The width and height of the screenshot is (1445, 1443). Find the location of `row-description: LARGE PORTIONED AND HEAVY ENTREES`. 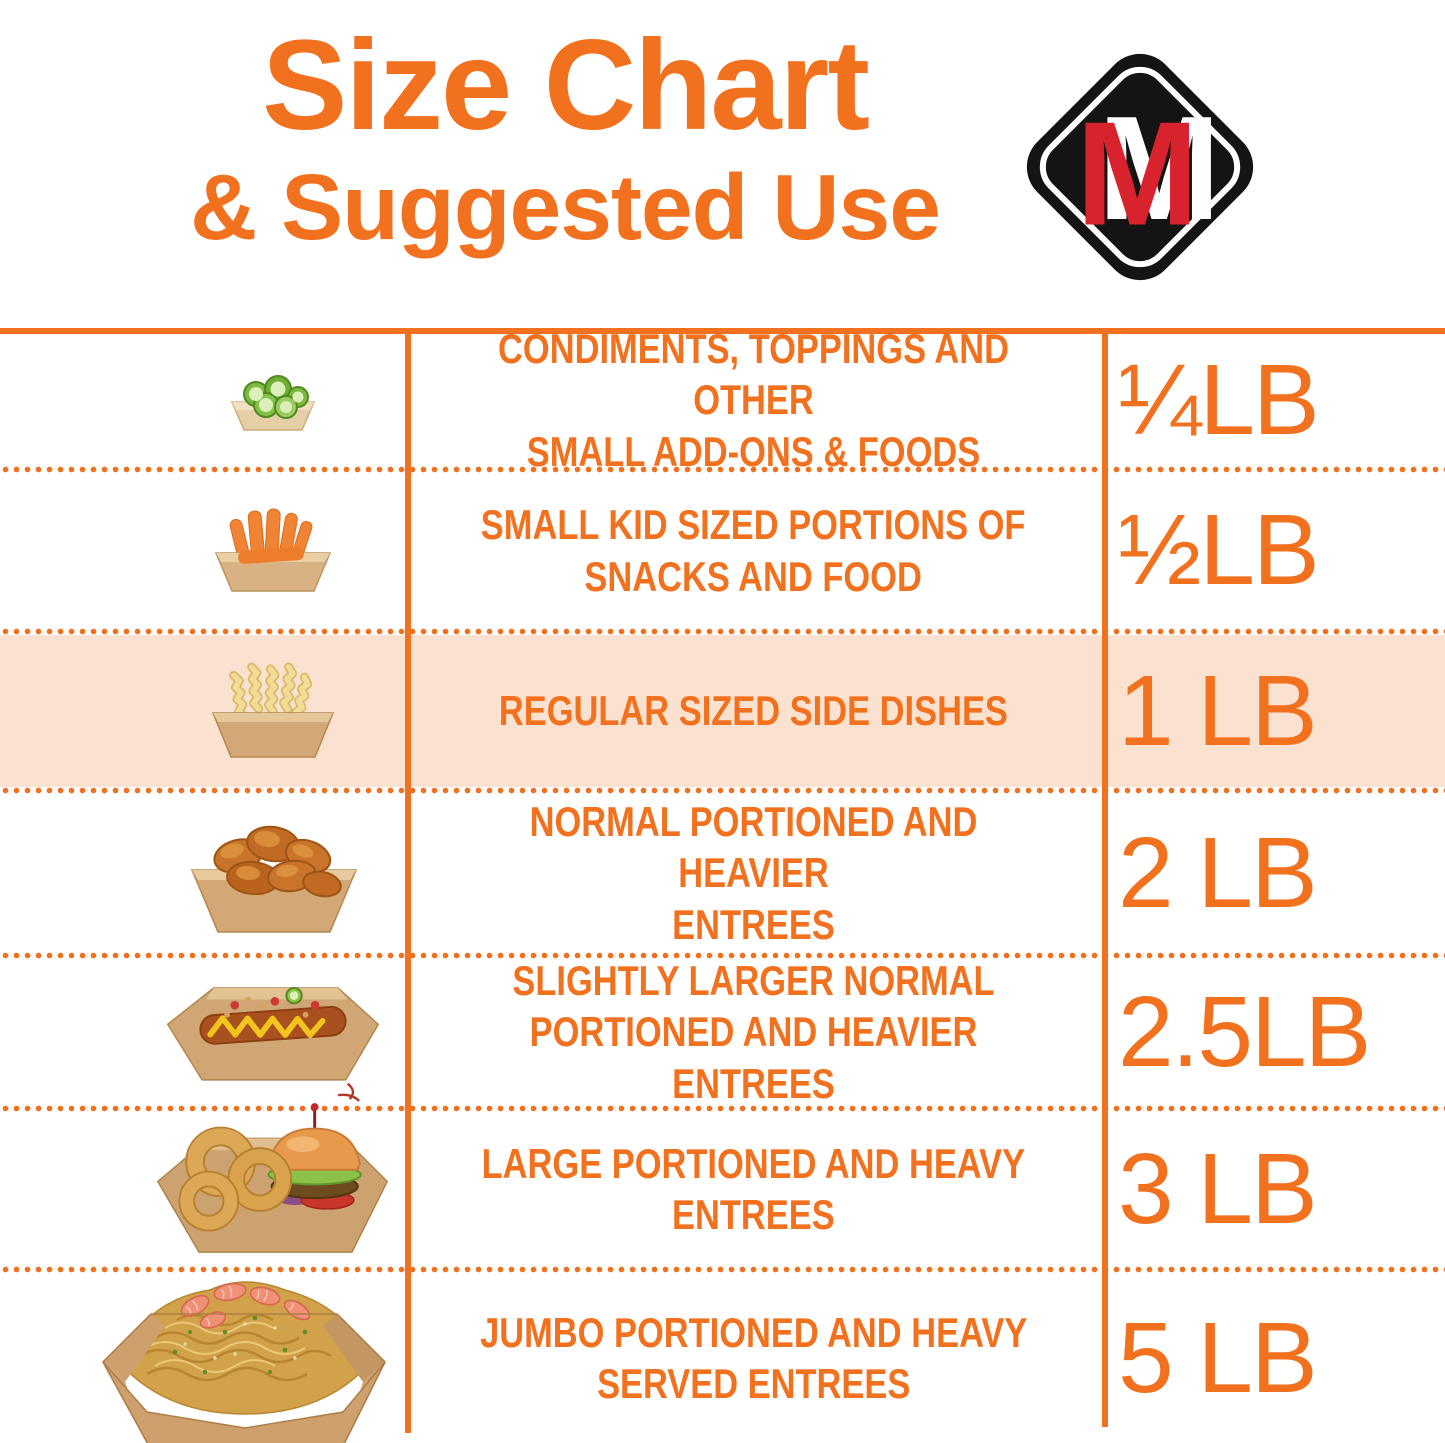

row-description: LARGE PORTIONED AND HEAVY ENTREES is located at coordinates (753, 1188).